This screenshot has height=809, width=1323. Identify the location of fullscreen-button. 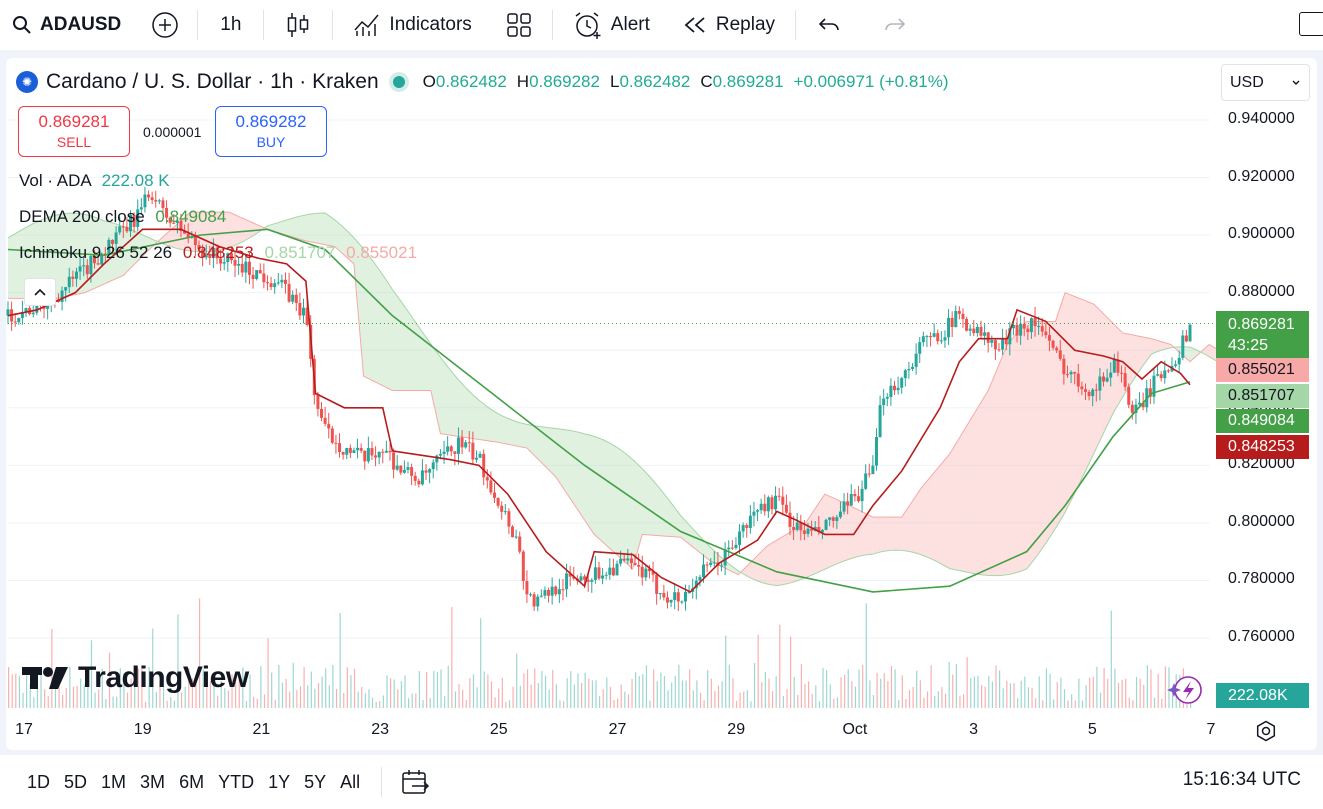
(1311, 24).